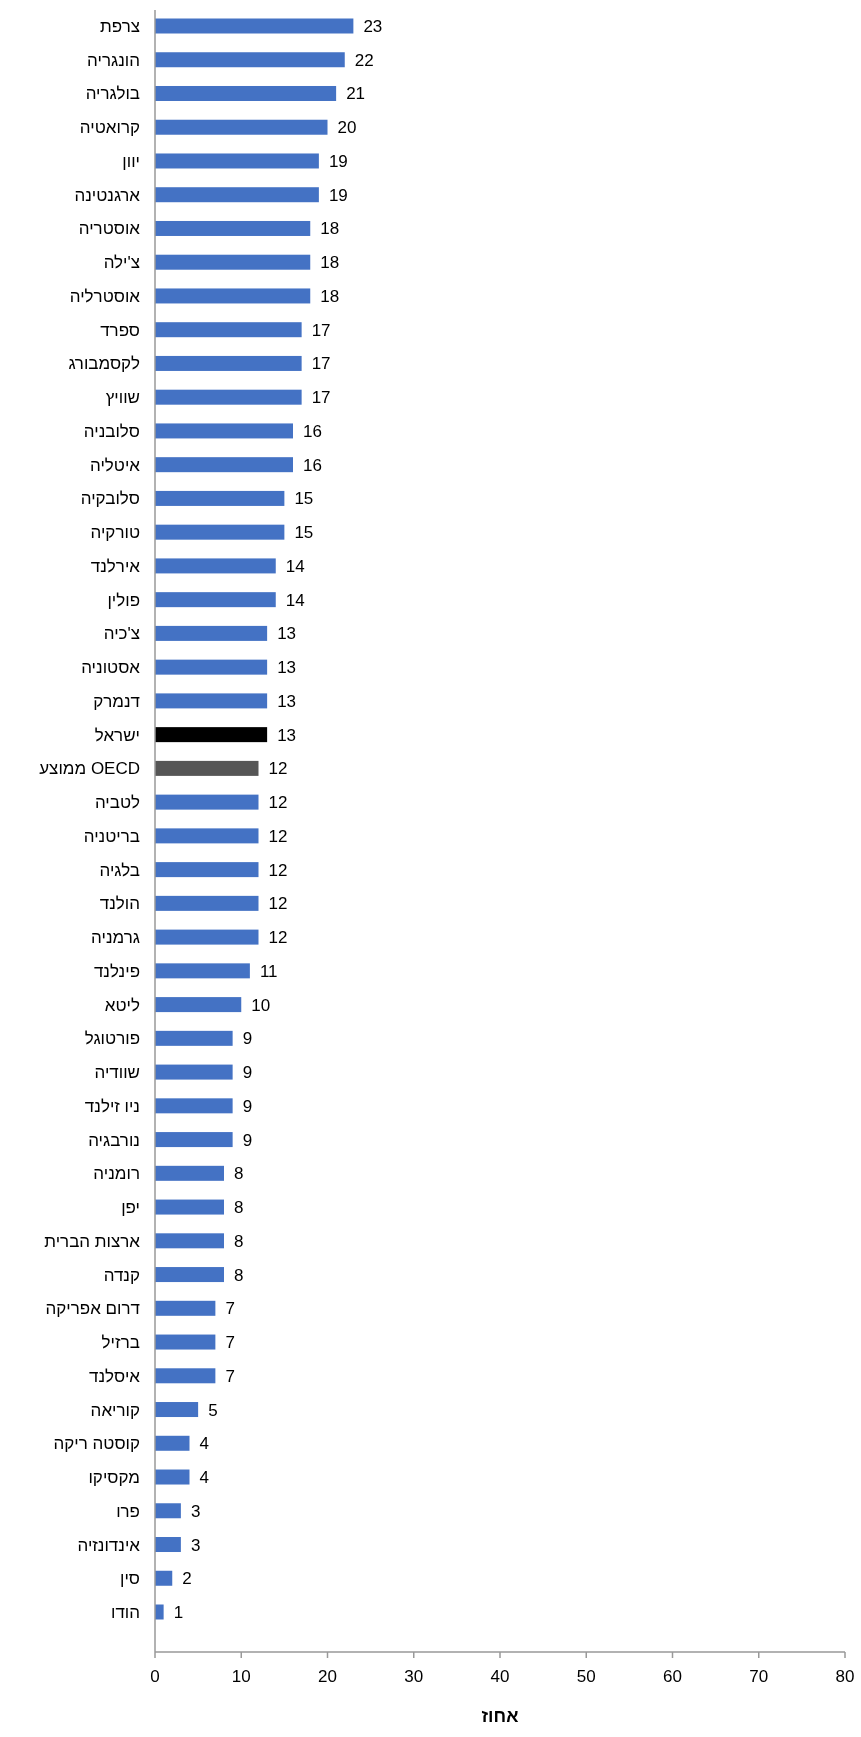 The width and height of the screenshot is (861, 1737). Describe the element at coordinates (128, 1511) in the screenshot. I see `y-tick-label: פרו` at that location.